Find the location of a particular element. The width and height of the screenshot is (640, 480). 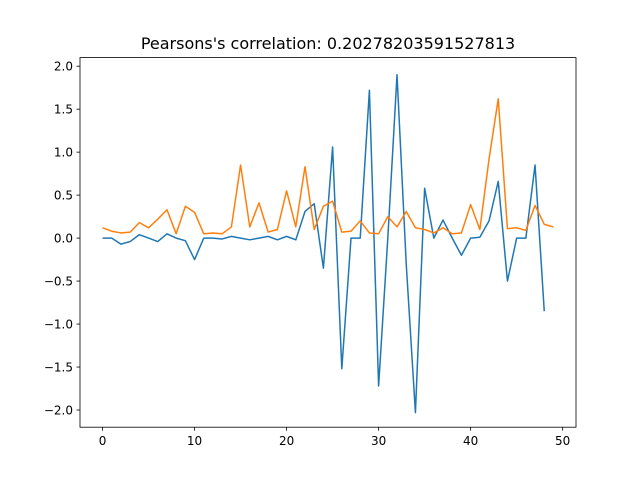

y-tick-label: 1.5 is located at coordinates (63, 110).